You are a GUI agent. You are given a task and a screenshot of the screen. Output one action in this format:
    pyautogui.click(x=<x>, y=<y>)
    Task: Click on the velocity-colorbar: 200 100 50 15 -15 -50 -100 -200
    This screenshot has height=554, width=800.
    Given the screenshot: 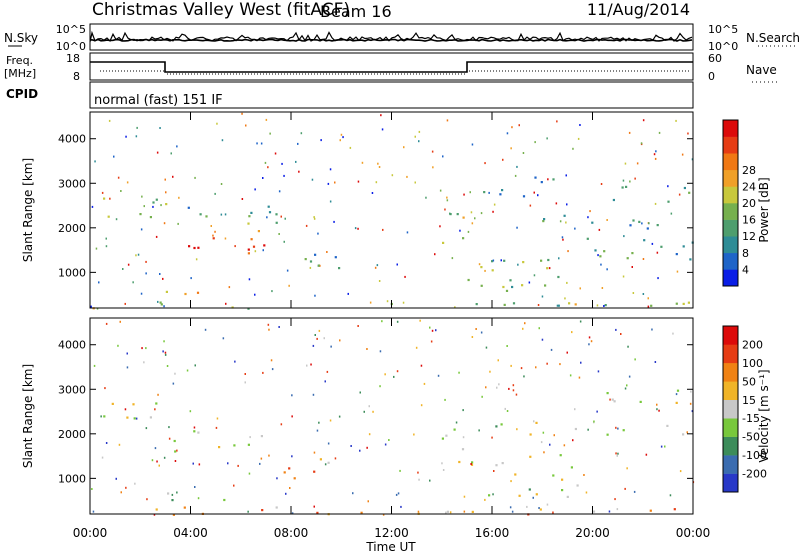 What is the action you would take?
    pyautogui.click(x=744, y=409)
    